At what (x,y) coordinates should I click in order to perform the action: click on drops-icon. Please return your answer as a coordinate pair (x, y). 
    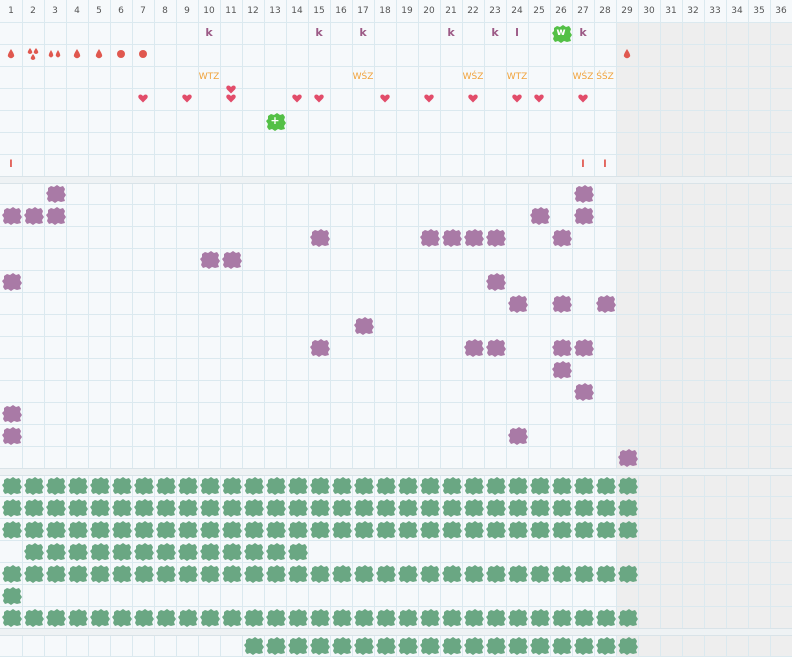
    Looking at the image, I should click on (33, 55).